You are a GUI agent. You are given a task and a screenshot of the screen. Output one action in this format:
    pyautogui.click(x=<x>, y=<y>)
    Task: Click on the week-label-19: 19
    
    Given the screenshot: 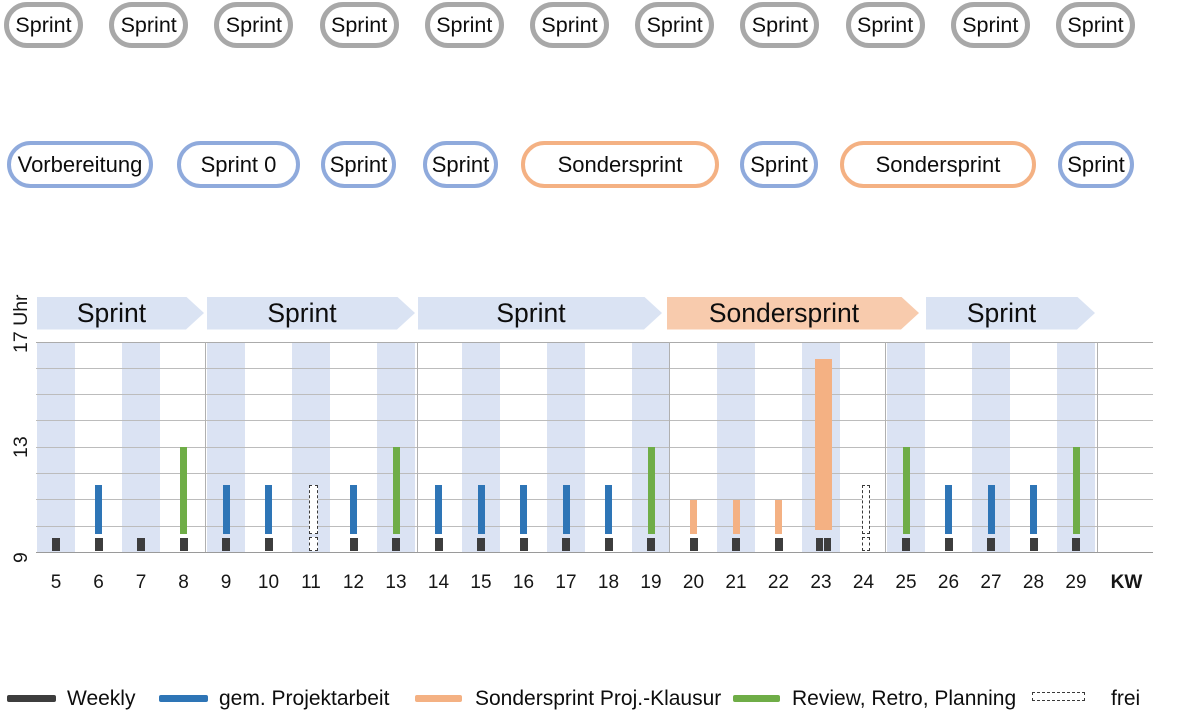 What is the action you would take?
    pyautogui.click(x=651, y=582)
    